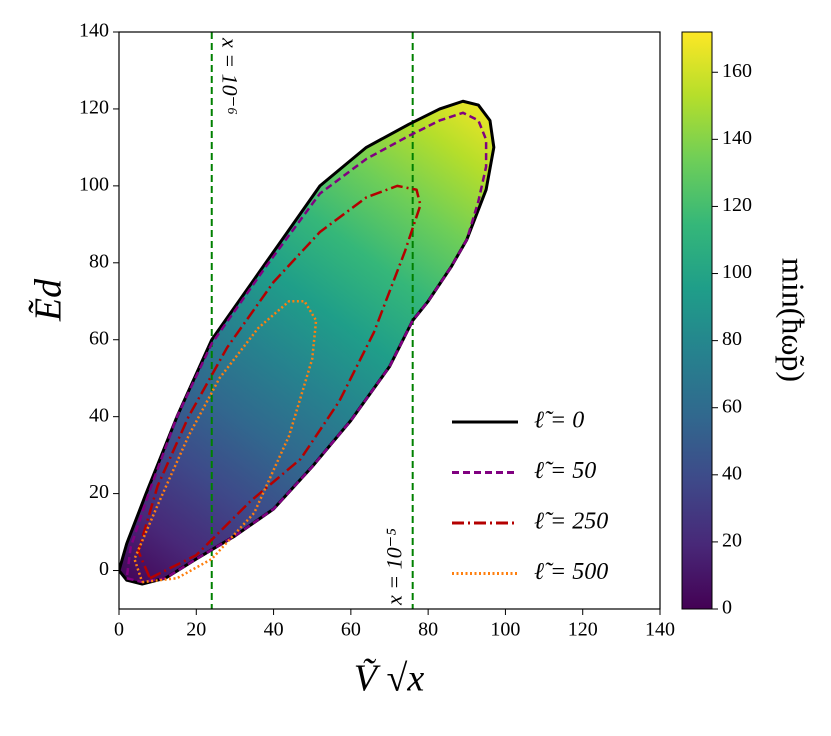 The width and height of the screenshot is (831, 736). I want to click on reference-label: x = 10⁻⁶, so click(230, 76).